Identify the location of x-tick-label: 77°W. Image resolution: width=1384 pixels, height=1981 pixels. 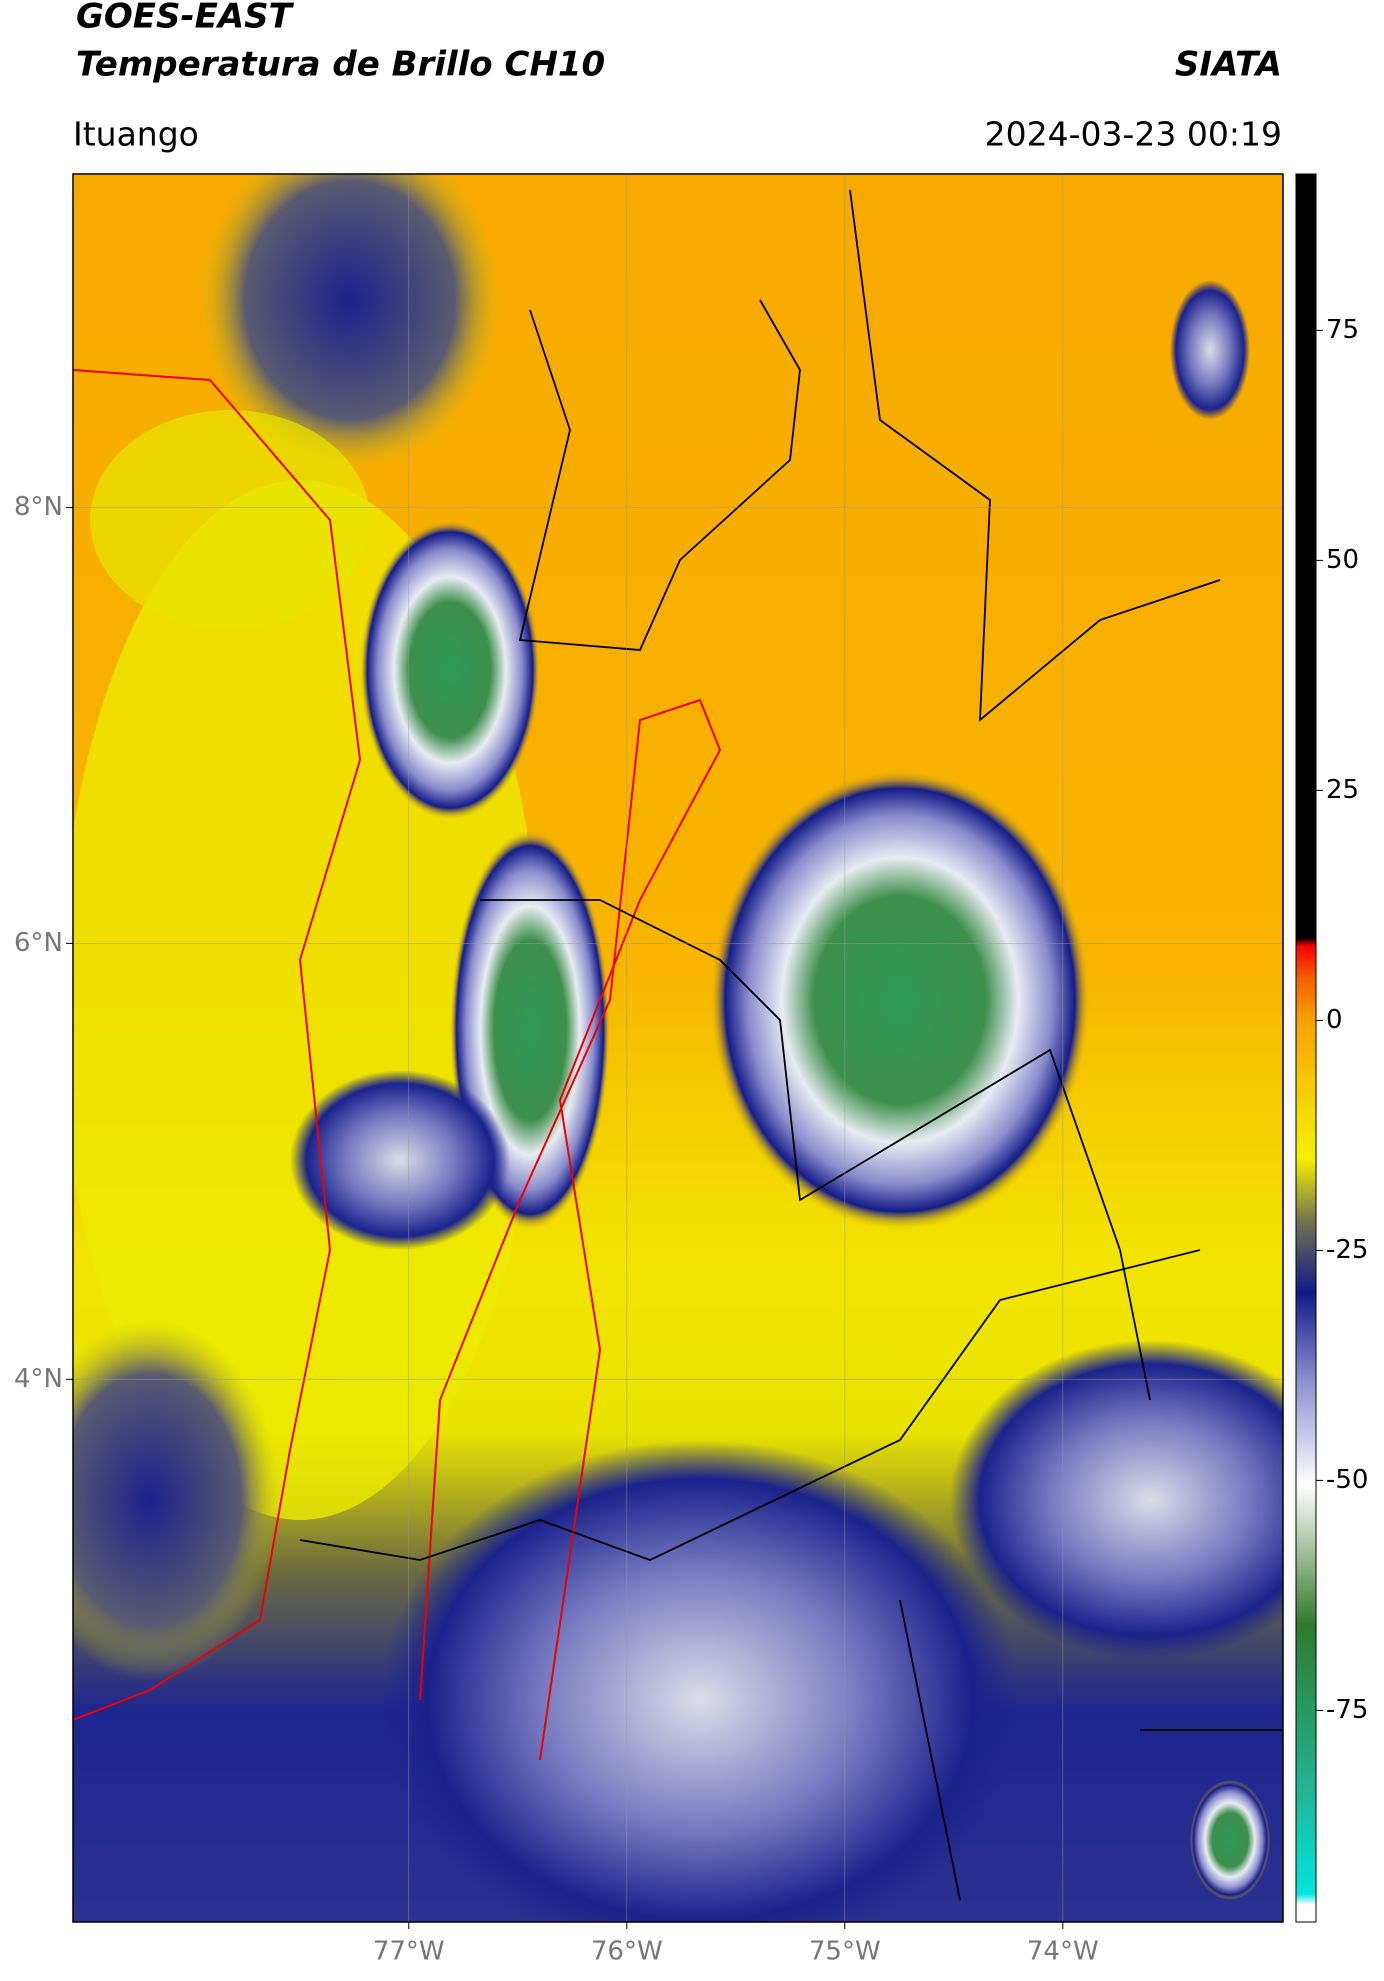
(409, 1952).